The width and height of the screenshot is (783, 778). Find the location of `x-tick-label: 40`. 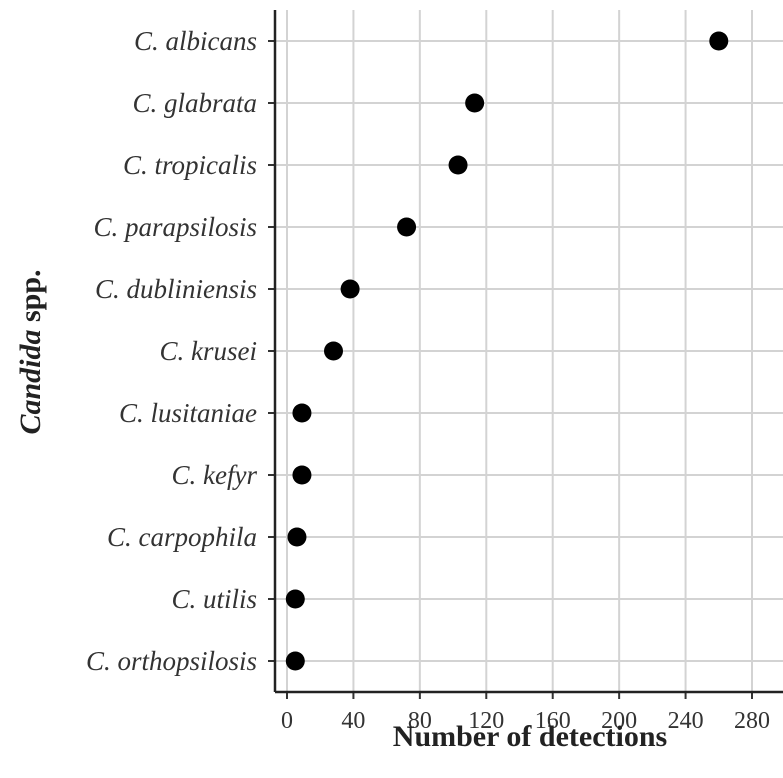

x-tick-label: 40 is located at coordinates (353, 721).